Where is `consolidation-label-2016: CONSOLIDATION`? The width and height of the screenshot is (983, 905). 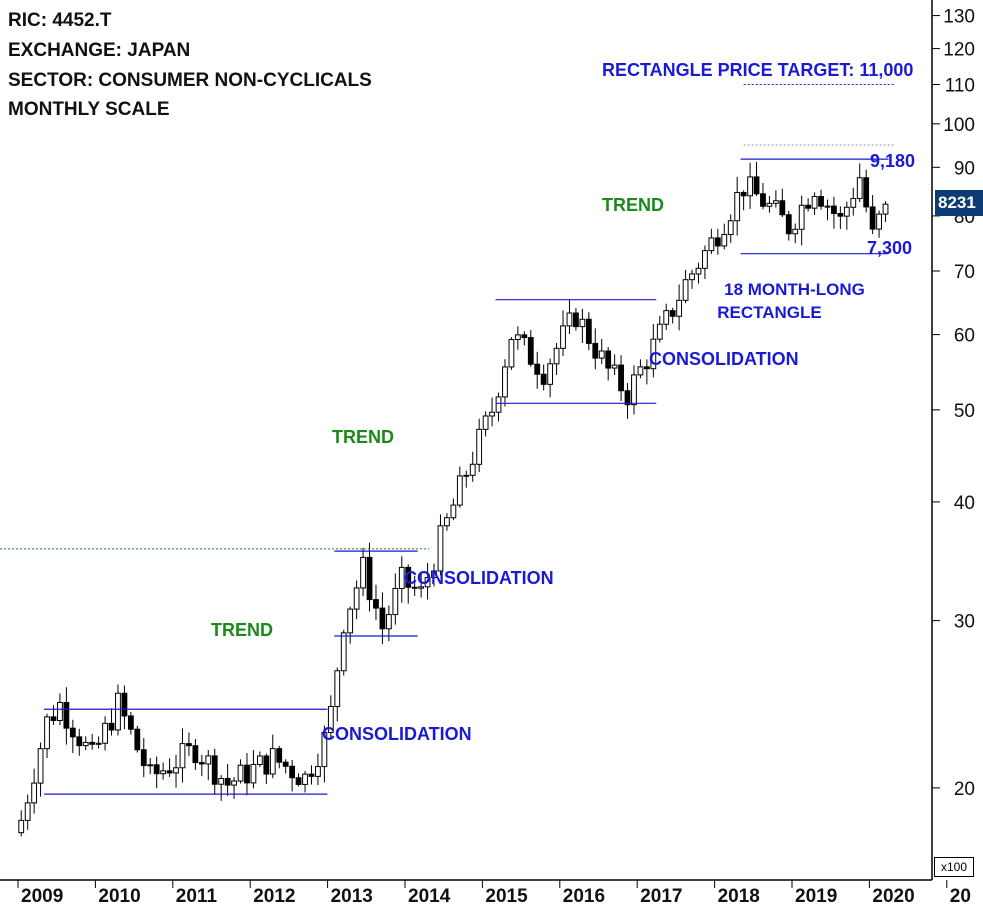
consolidation-label-2016: CONSOLIDATION is located at coordinates (724, 359).